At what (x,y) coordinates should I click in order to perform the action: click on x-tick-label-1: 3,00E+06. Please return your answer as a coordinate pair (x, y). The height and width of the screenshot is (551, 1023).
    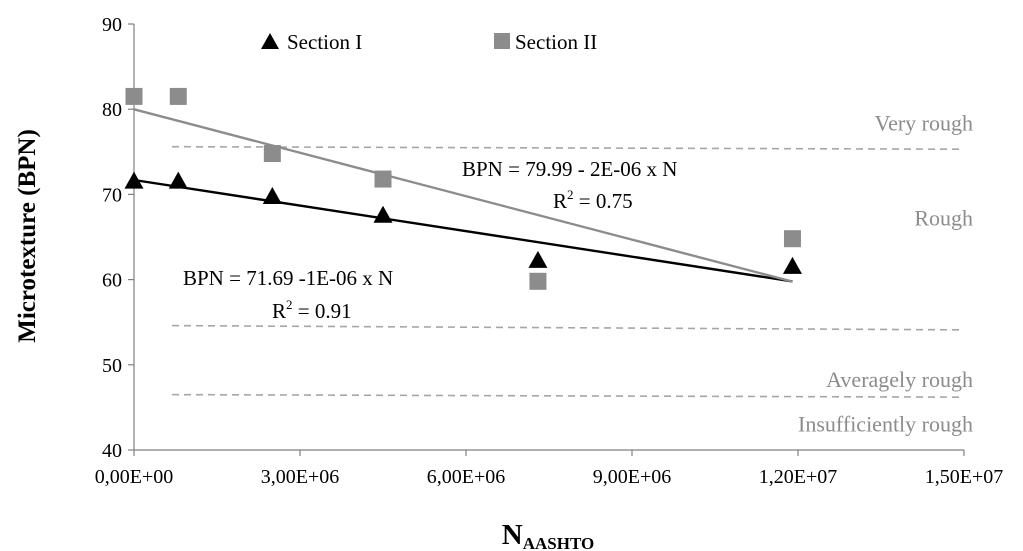
    Looking at the image, I should click on (300, 477).